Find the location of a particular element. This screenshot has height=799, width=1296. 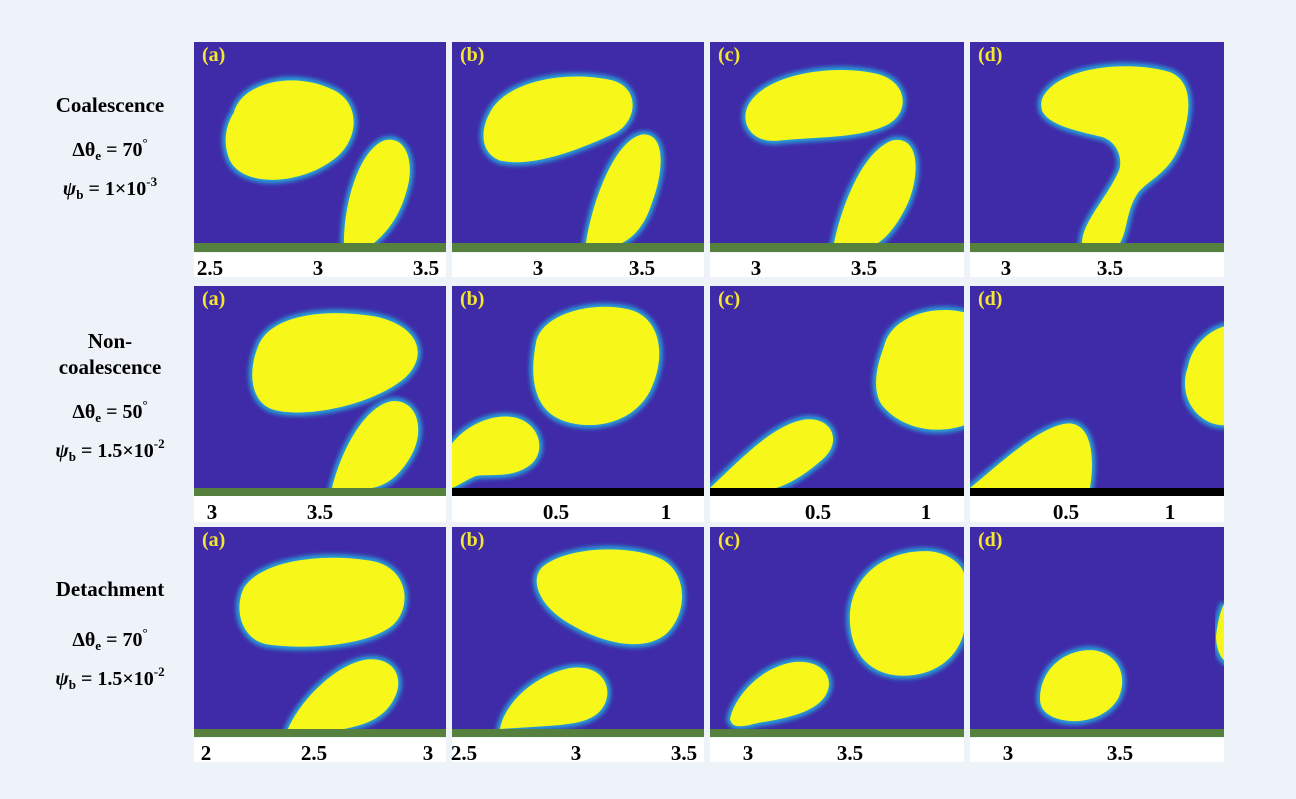

row-label-coalescence: Coalescence Δθe = 70° ψb = 1×10-3 is located at coordinates (110, 150).